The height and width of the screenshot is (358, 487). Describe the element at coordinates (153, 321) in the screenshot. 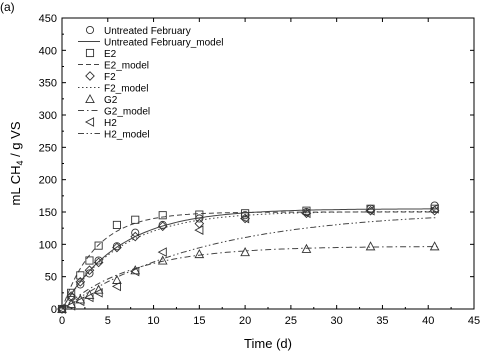

I see `x-tick-label: 10` at that location.